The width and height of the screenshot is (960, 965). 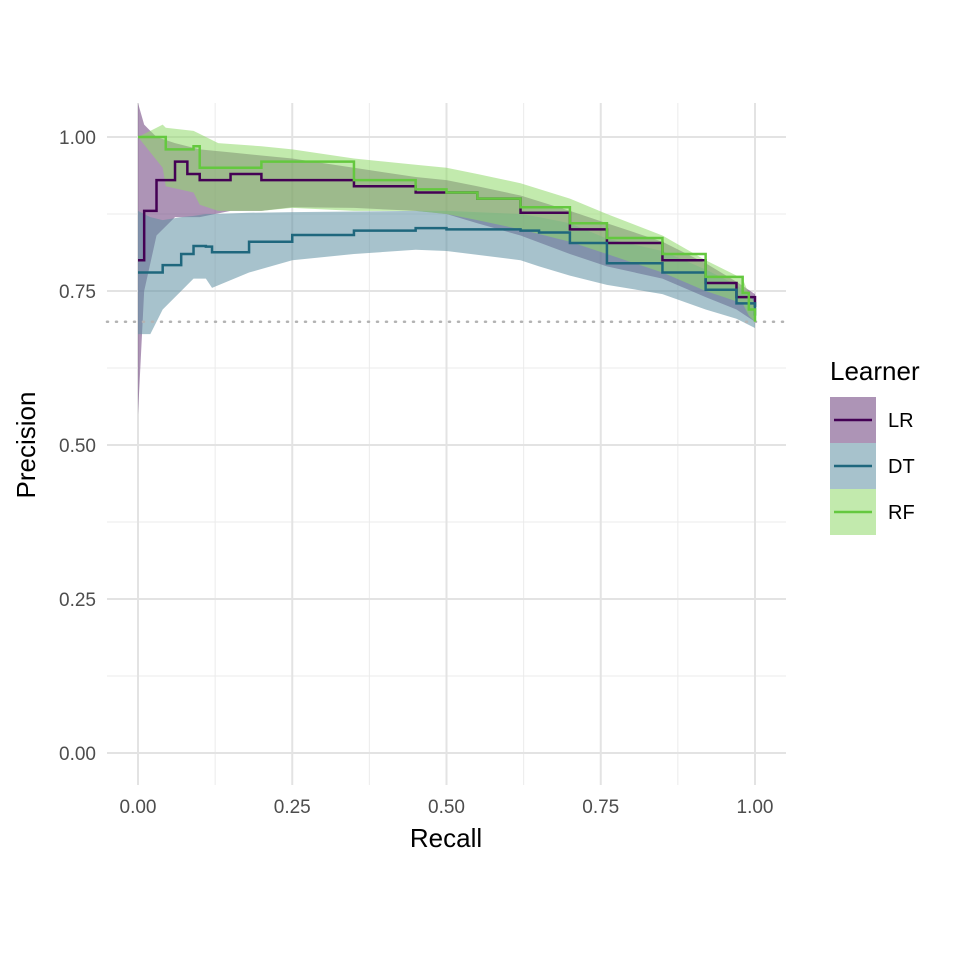 I want to click on dt-legend-label: DT, so click(x=901, y=467).